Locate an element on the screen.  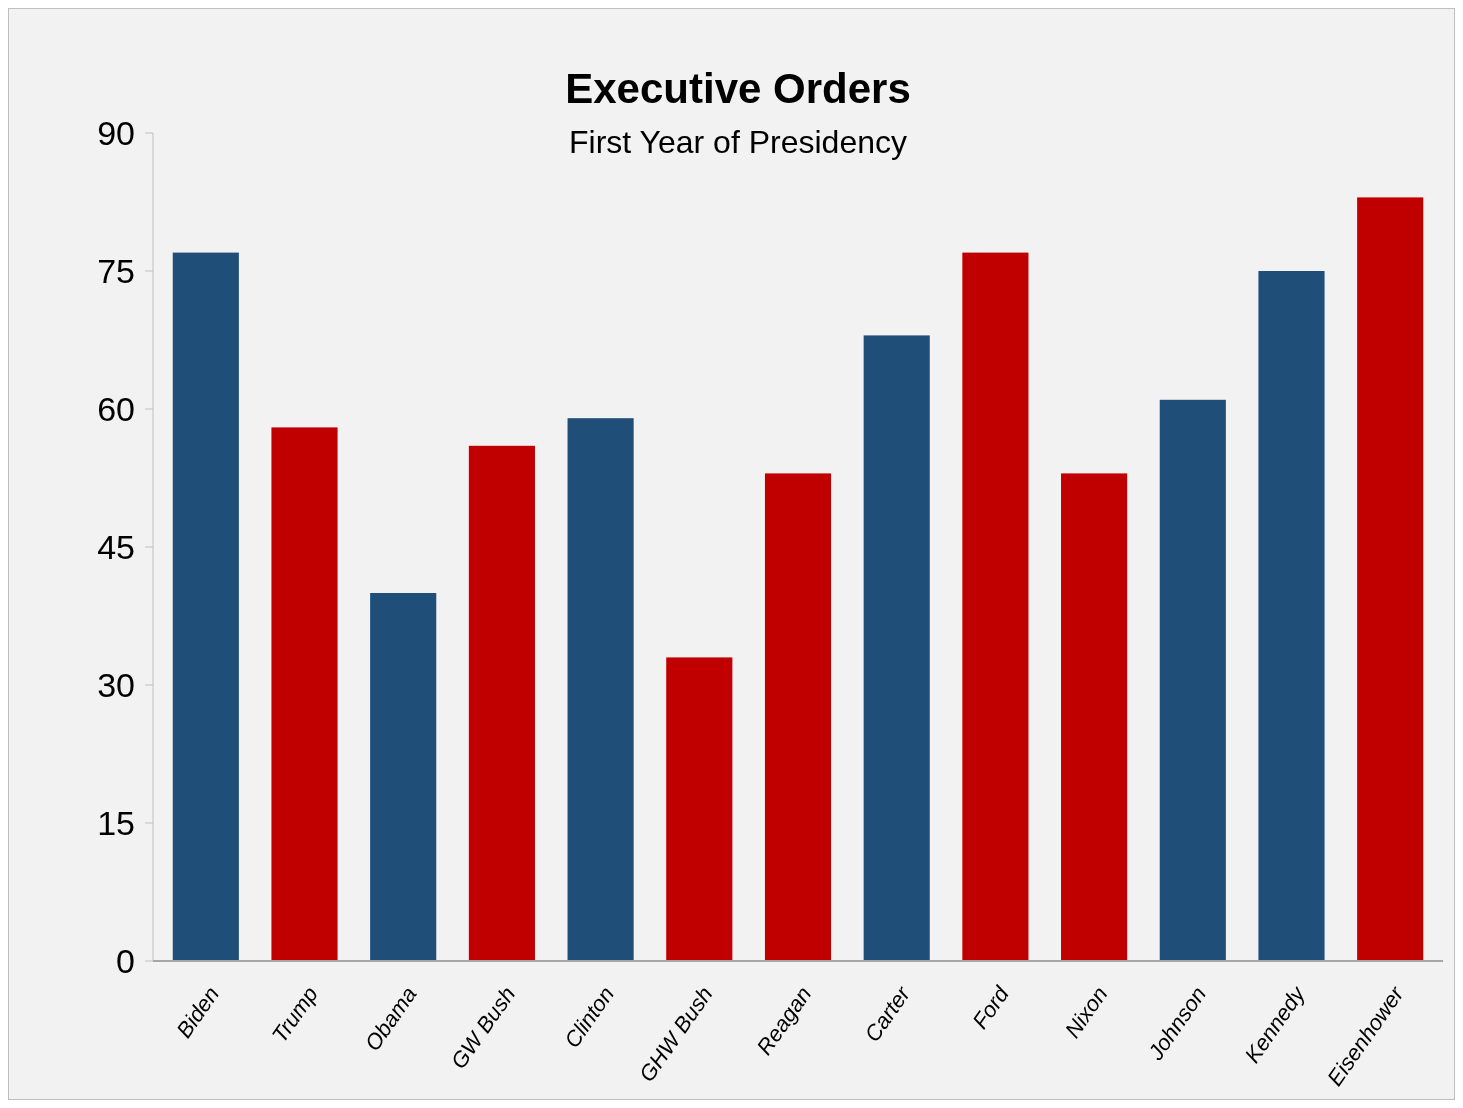
y-tick-label: 60 is located at coordinates (116, 408).